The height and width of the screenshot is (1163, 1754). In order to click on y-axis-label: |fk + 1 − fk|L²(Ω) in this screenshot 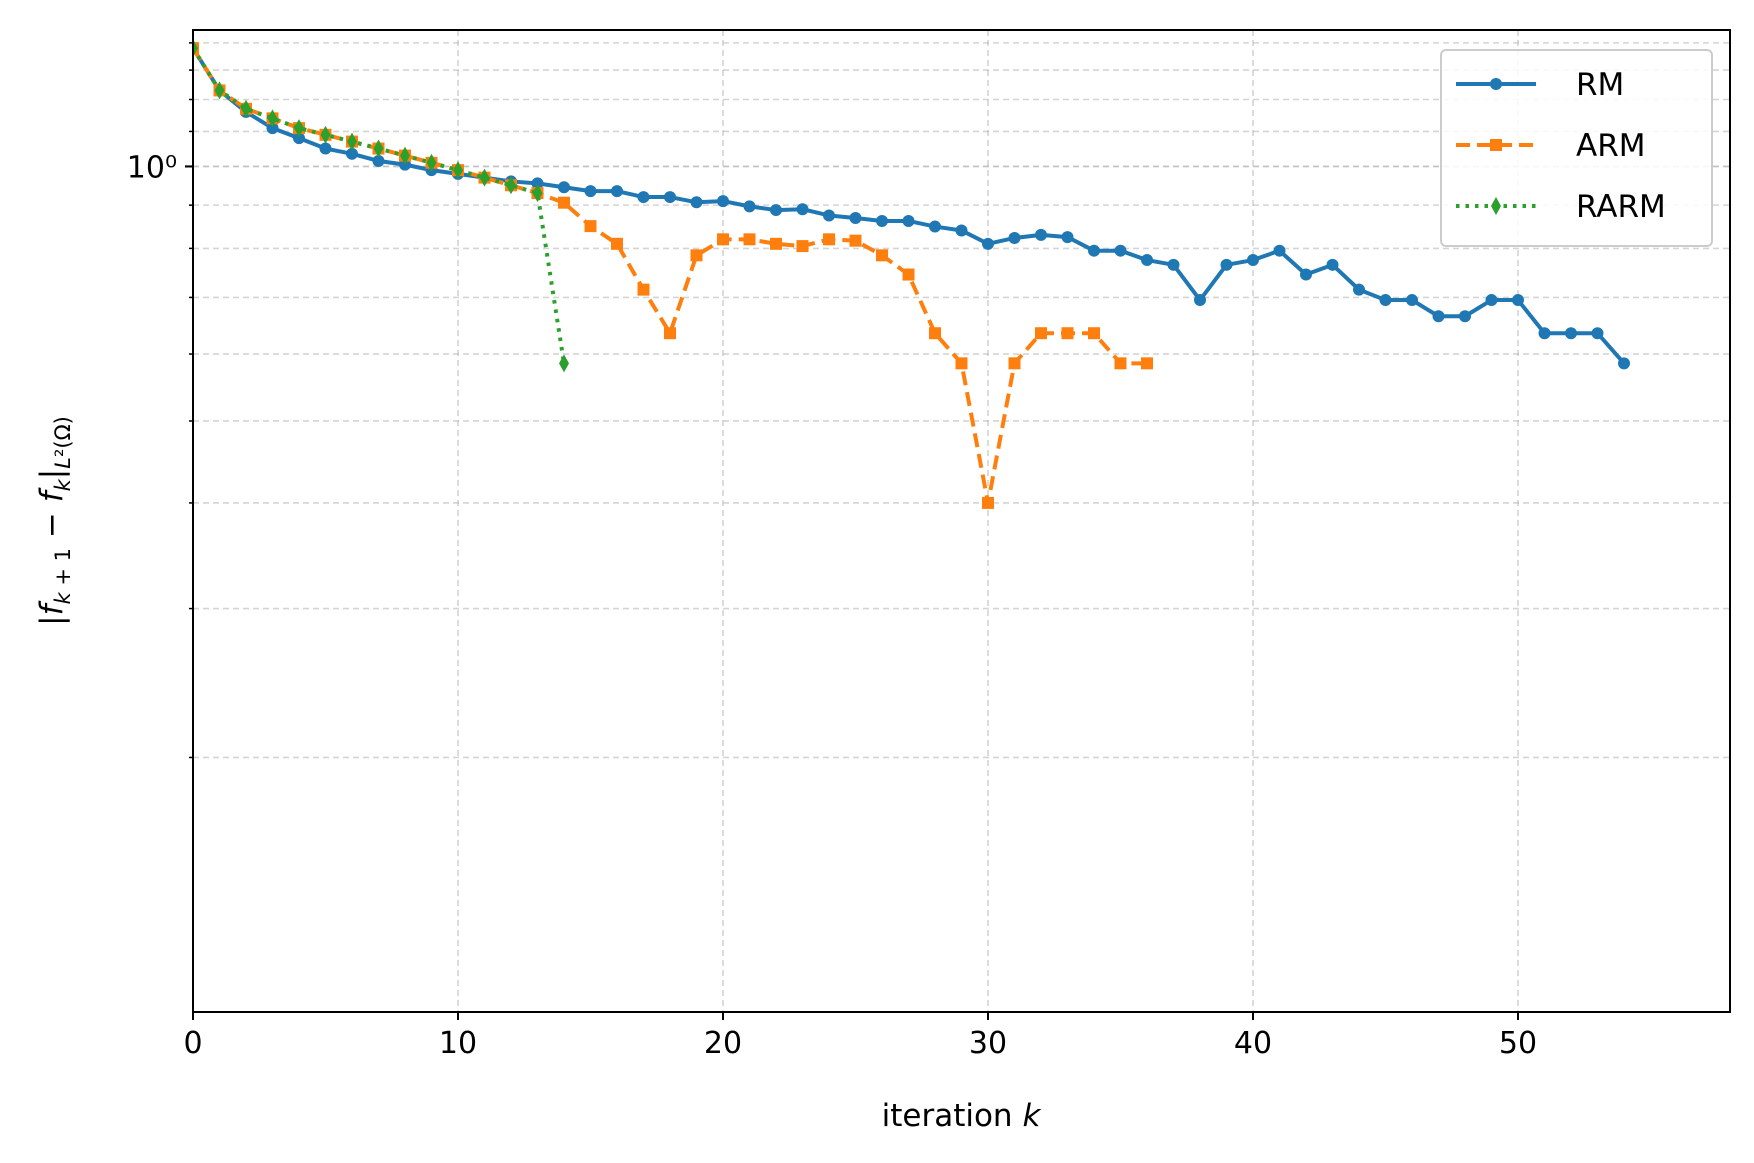, I will do `click(54, 521)`.